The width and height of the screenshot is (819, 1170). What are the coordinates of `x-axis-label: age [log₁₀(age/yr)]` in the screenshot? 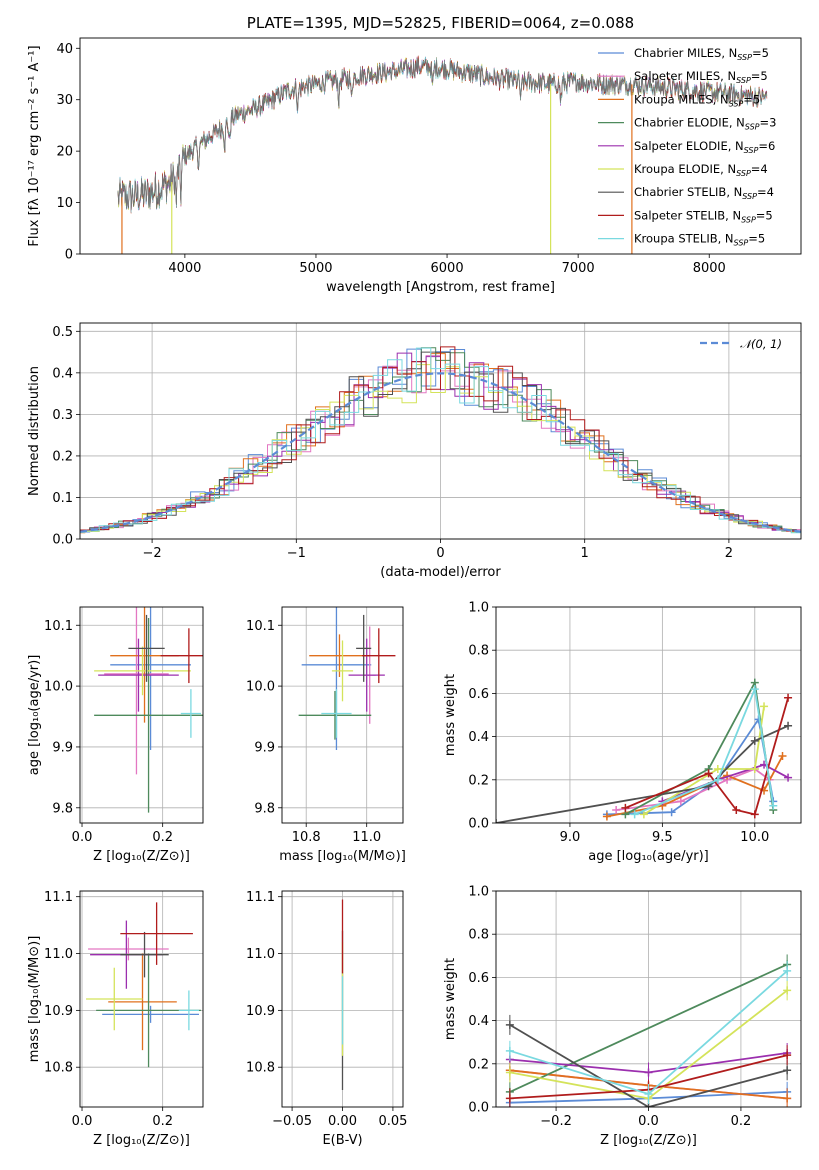 It's located at (648, 856).